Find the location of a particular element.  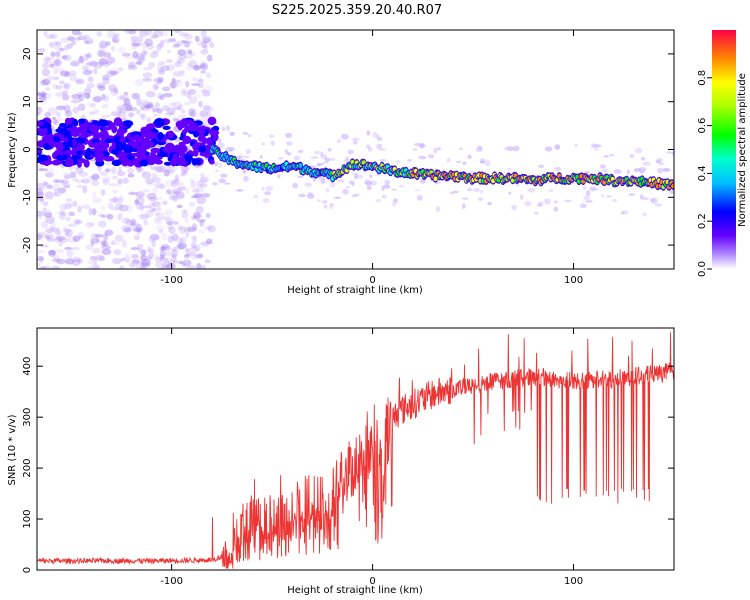

colorbar-tick-label: 0.0 is located at coordinates (702, 269).